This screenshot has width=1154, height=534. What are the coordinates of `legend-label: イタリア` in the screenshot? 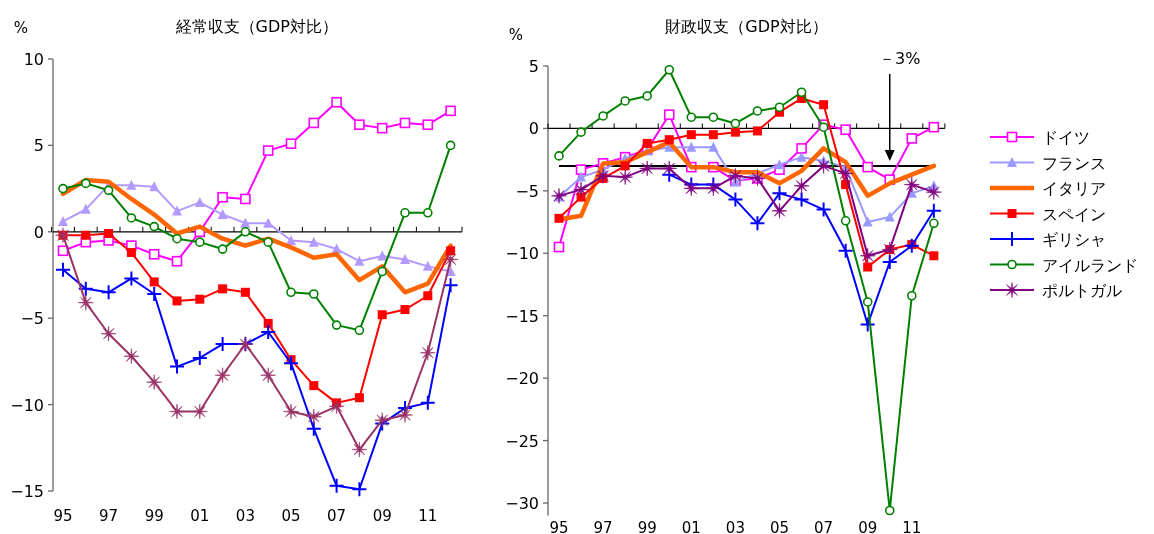 It's located at (1074, 188).